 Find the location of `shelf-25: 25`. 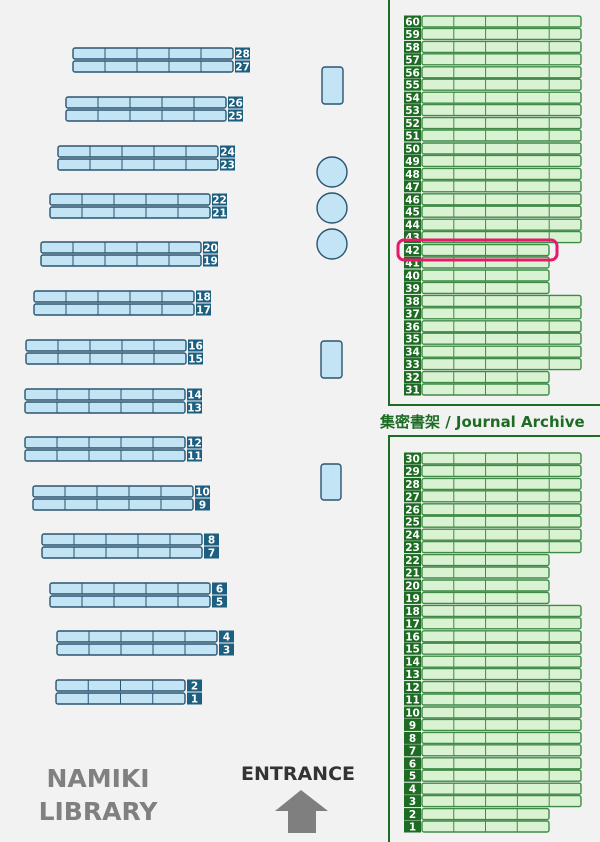

shelf-25: 25 is located at coordinates (154, 116).